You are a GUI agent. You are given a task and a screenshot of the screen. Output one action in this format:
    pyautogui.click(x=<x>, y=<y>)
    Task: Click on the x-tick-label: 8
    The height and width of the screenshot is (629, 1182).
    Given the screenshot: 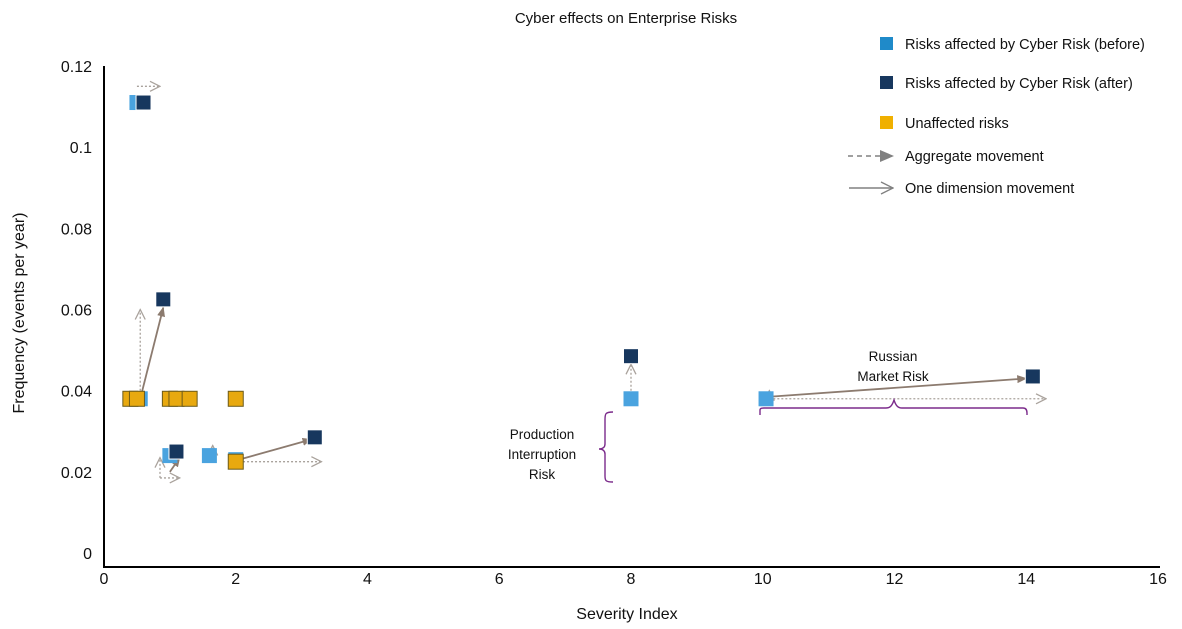 What is the action you would take?
    pyautogui.click(x=631, y=579)
    